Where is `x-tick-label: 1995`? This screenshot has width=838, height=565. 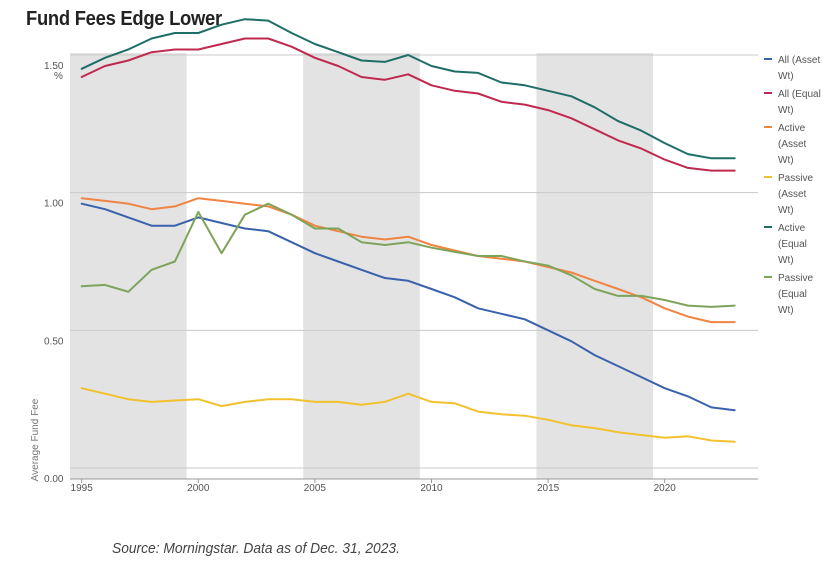
x-tick-label: 1995 is located at coordinates (82, 488).